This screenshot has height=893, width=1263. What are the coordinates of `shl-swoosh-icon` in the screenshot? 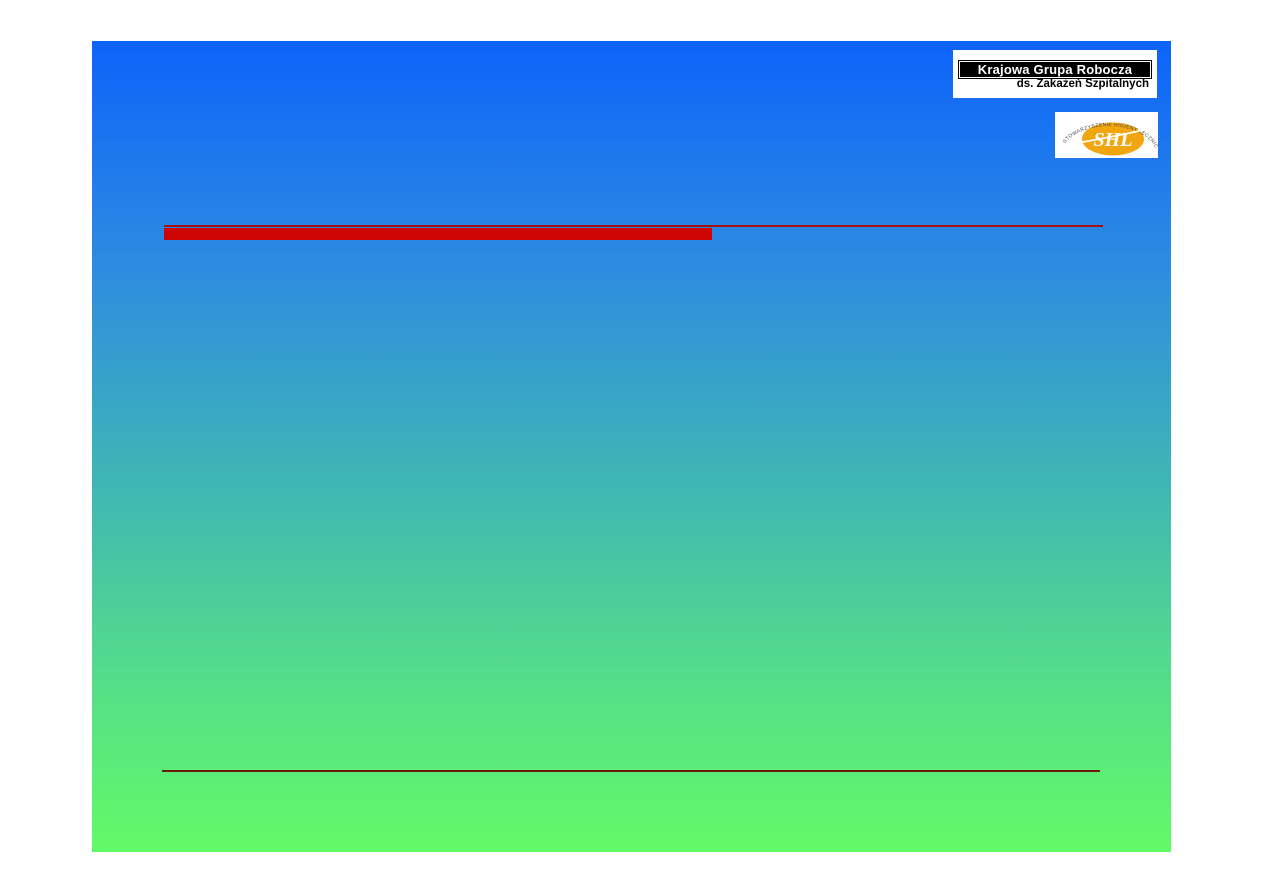 It's located at (1114, 135).